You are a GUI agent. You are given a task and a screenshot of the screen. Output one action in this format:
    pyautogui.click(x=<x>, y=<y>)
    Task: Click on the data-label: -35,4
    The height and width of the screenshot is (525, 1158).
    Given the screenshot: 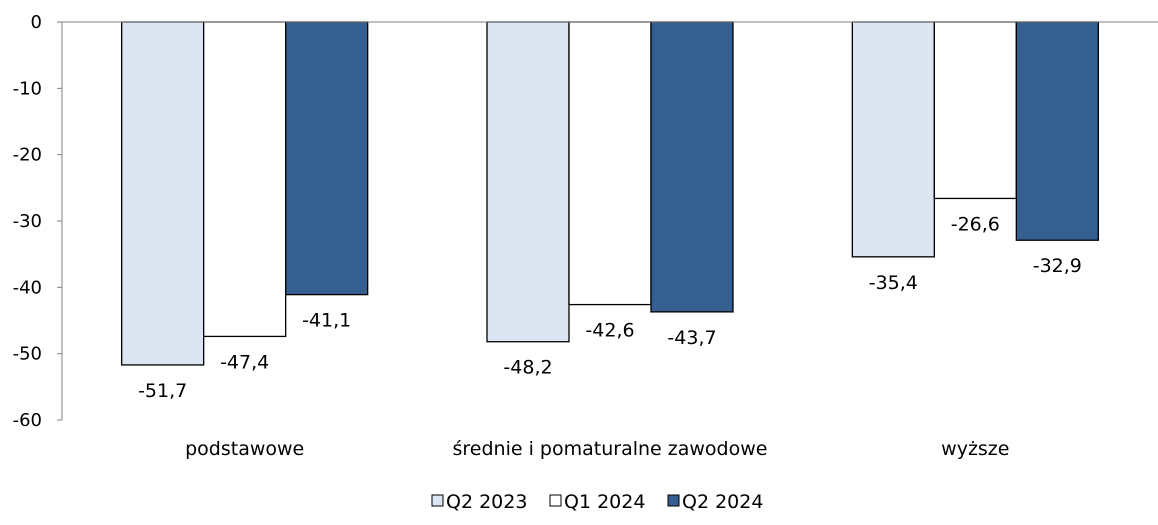 What is the action you would take?
    pyautogui.click(x=893, y=283)
    